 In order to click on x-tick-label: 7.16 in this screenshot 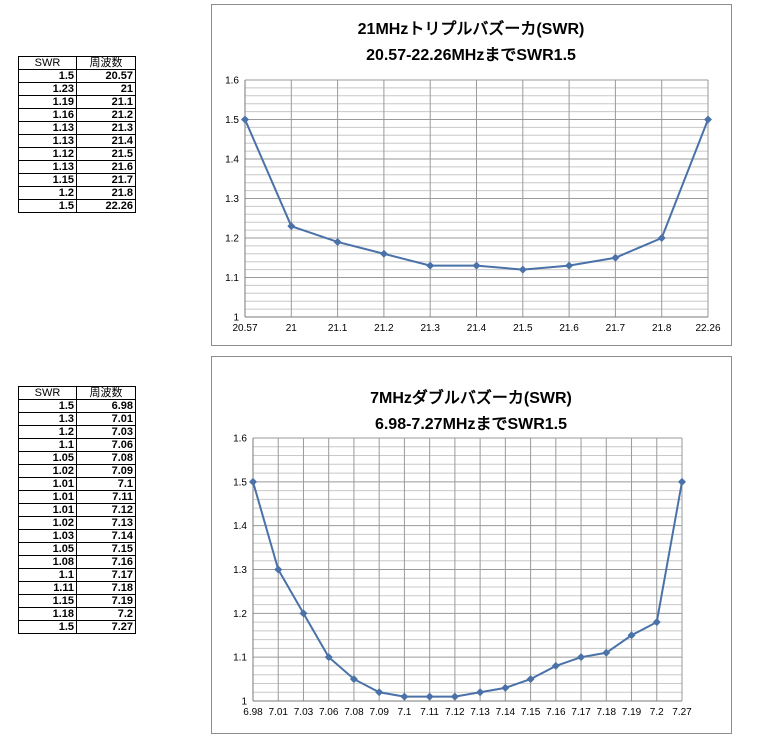, I will do `click(556, 712)`.